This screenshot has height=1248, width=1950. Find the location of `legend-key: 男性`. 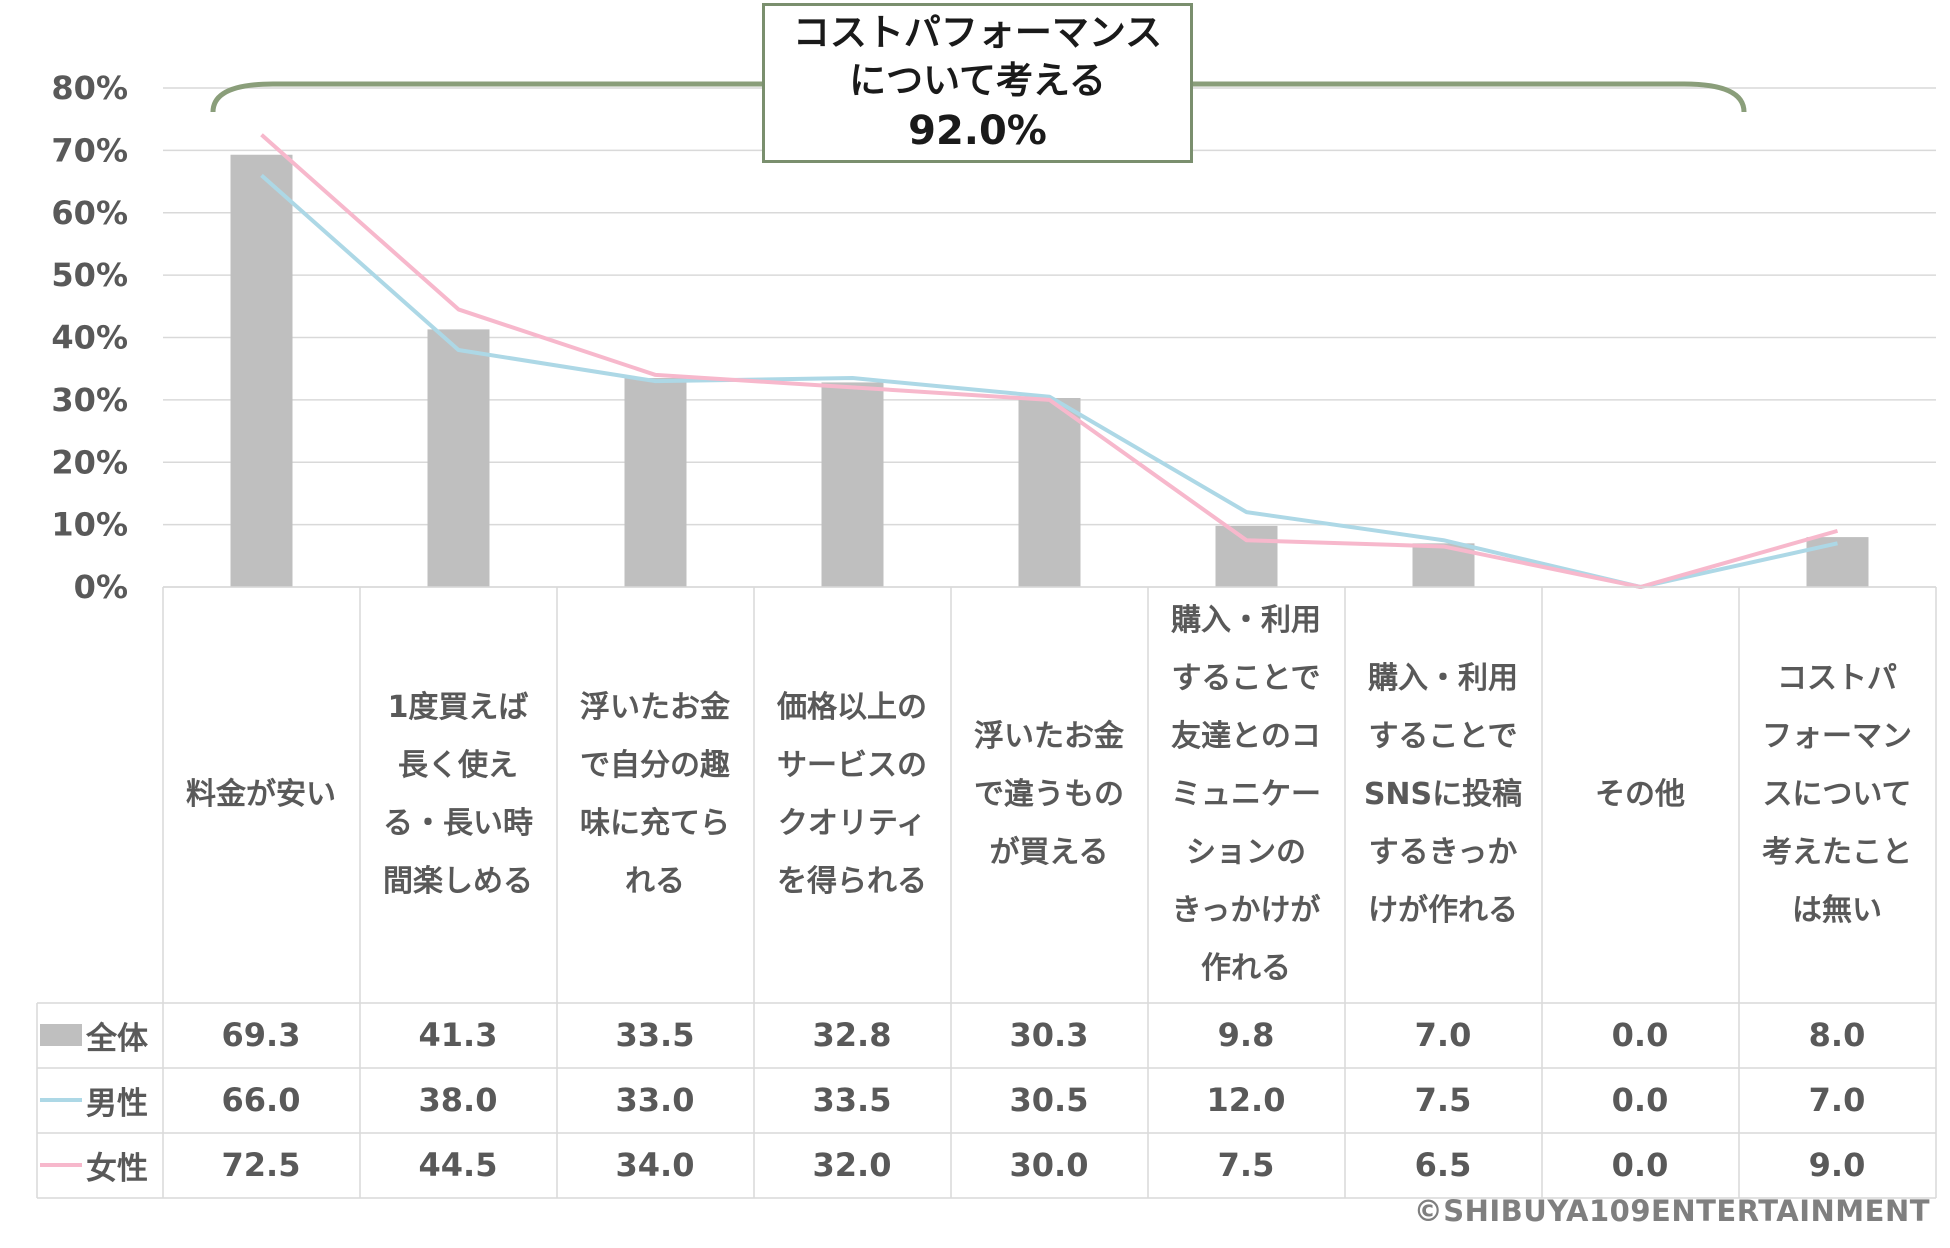

legend-key: 男性 is located at coordinates (100, 1100).